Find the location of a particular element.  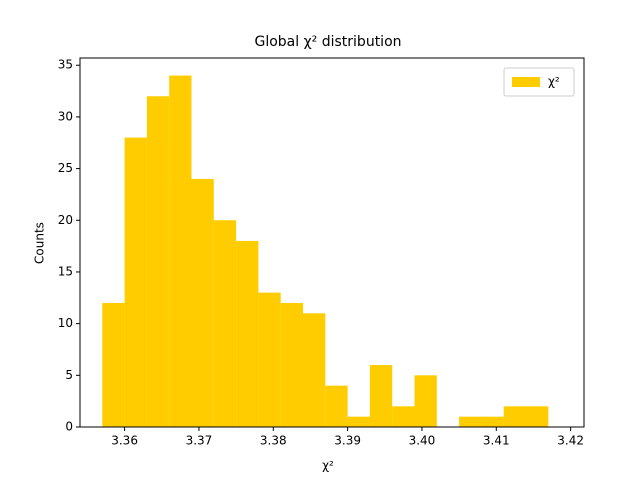

y-tick-label: 30 is located at coordinates (65, 116).